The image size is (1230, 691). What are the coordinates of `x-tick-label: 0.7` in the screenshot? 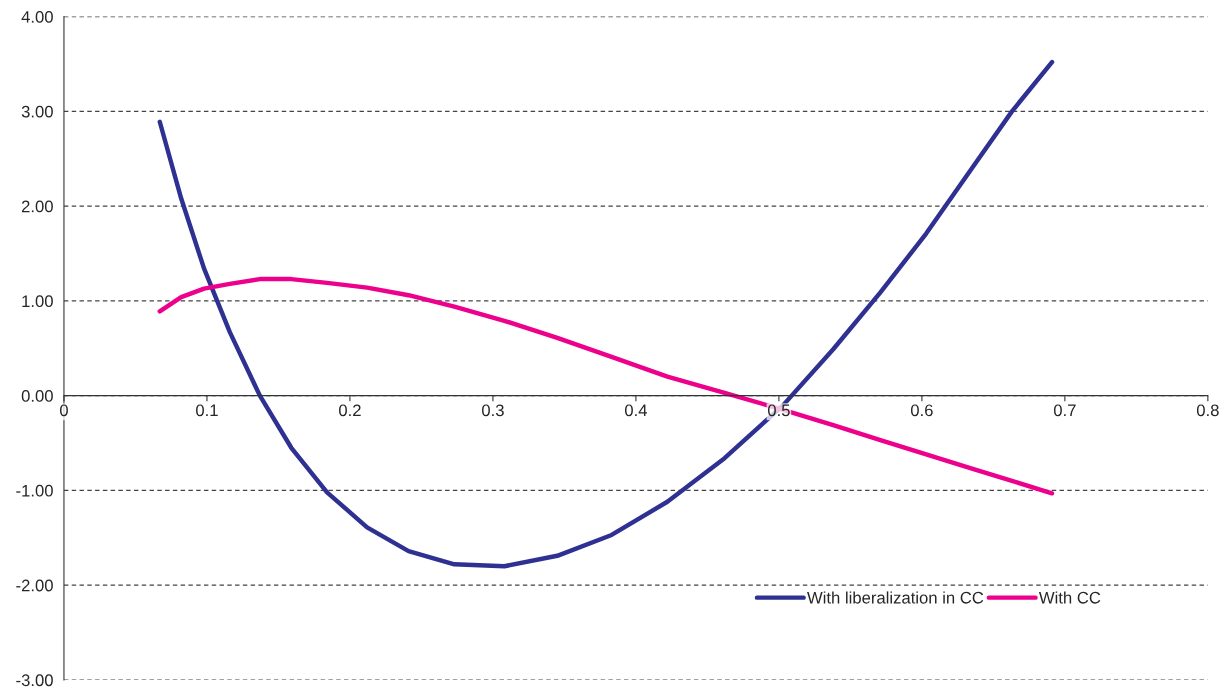 It's located at (1064, 410).